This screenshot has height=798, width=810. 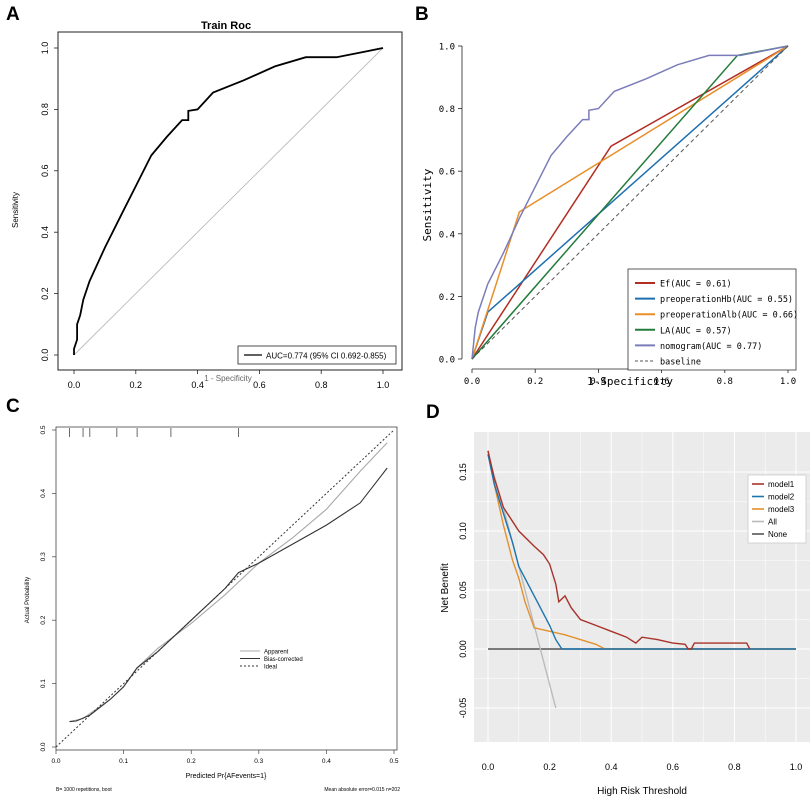 I want to click on panel-b-xtick-label: 1.0, so click(x=788, y=382).